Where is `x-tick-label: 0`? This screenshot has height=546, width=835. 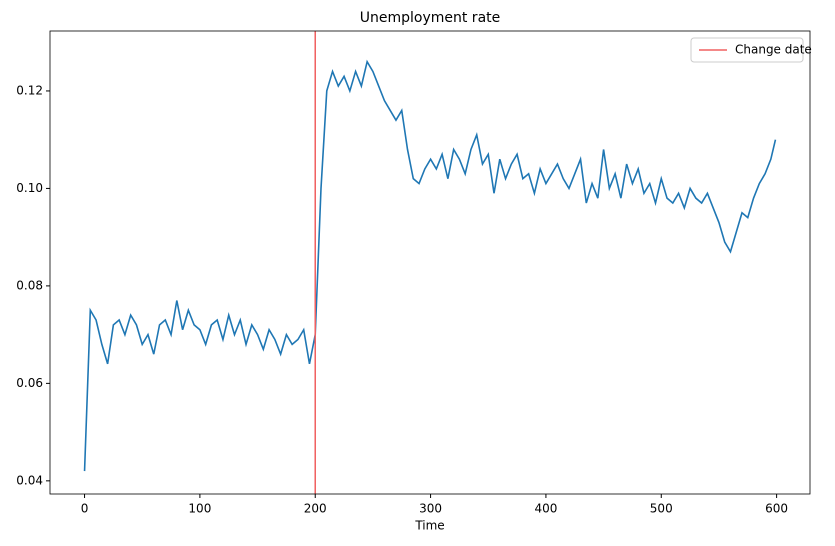 x-tick-label: 0 is located at coordinates (85, 509).